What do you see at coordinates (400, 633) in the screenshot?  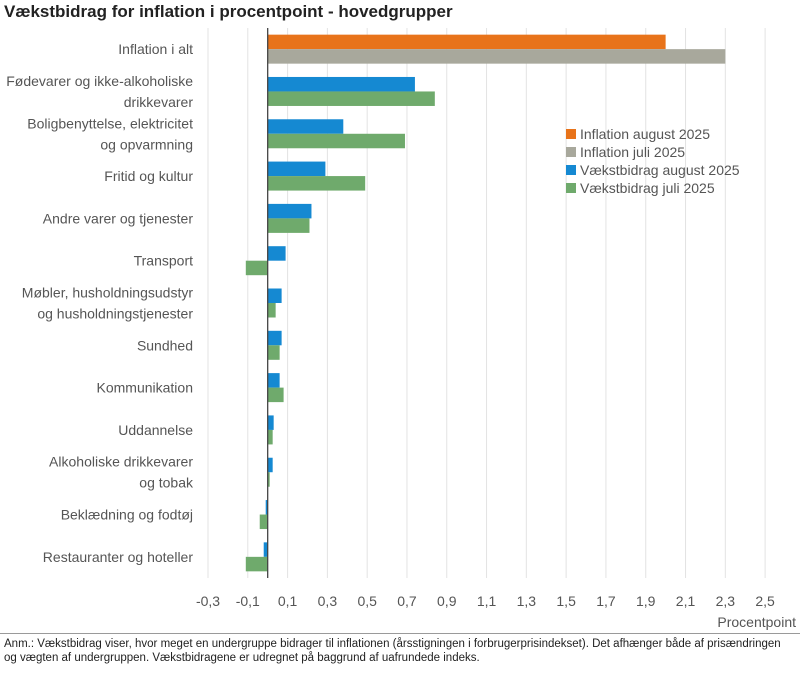 I see `divider` at bounding box center [400, 633].